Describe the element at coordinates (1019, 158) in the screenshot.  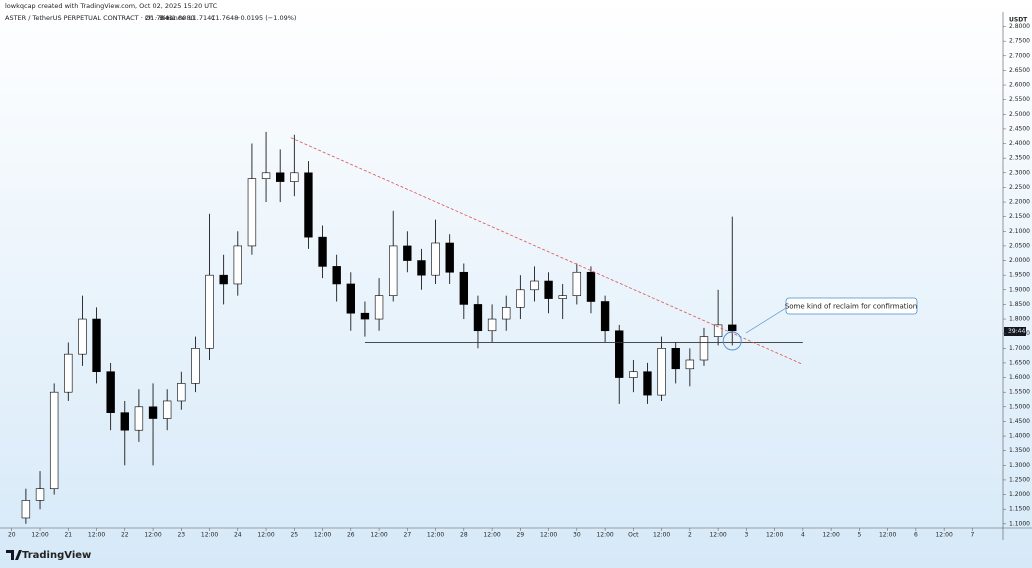
I see `y-tick-label: 2.3500` at that location.